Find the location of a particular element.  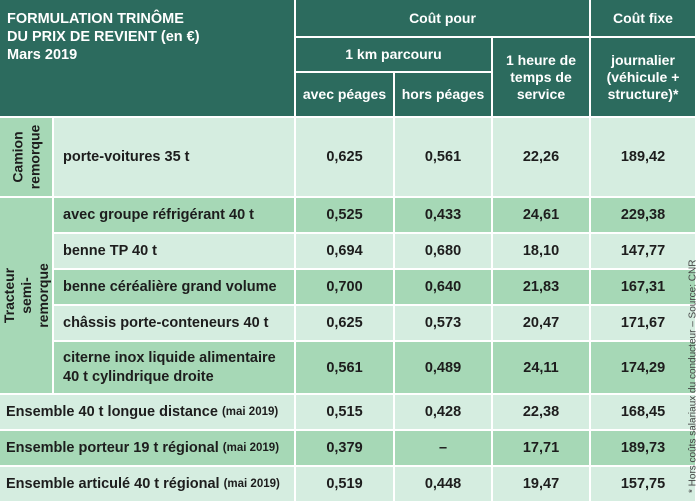

cell-avec-peages: 0,379 is located at coordinates (344, 448).